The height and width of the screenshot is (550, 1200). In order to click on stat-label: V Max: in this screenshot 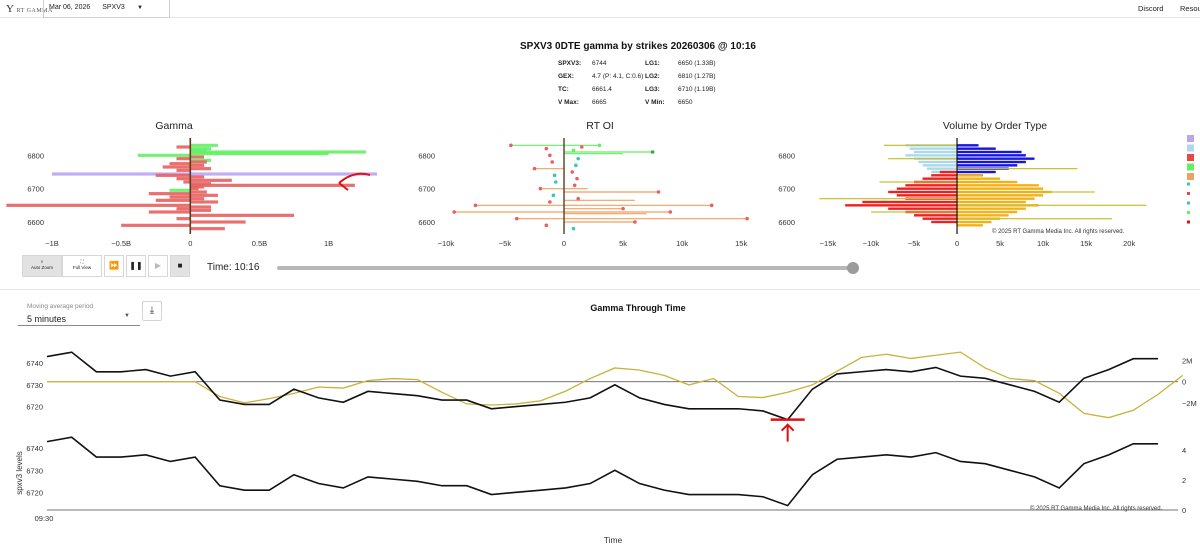, I will do `click(568, 102)`.